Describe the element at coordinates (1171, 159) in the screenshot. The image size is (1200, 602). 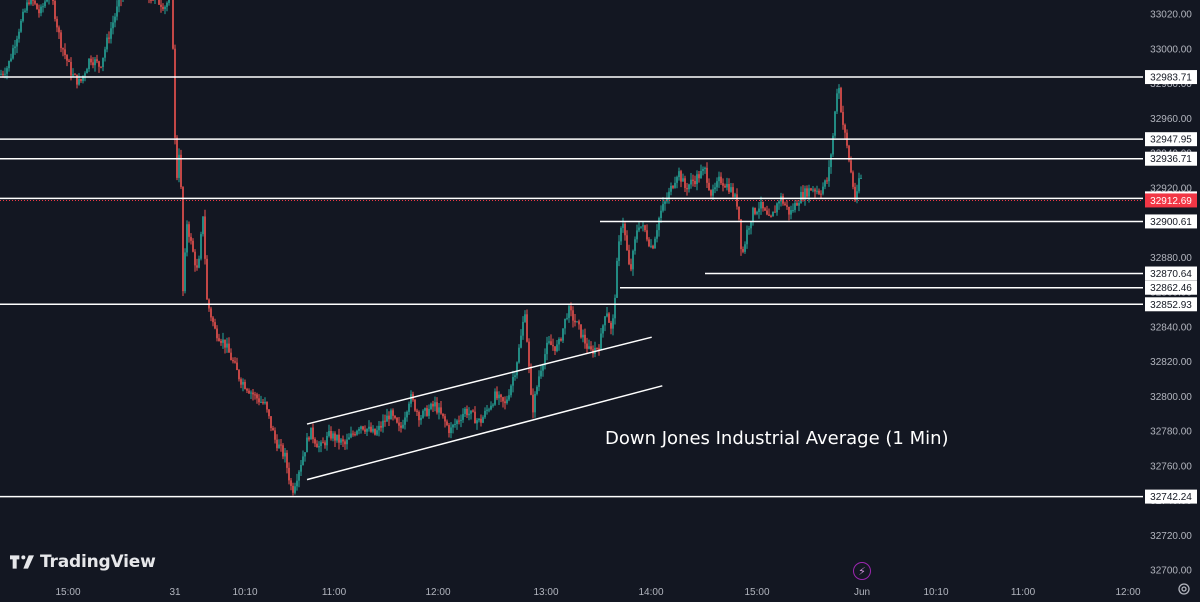
I see `level-tag-label: 32936.71` at that location.